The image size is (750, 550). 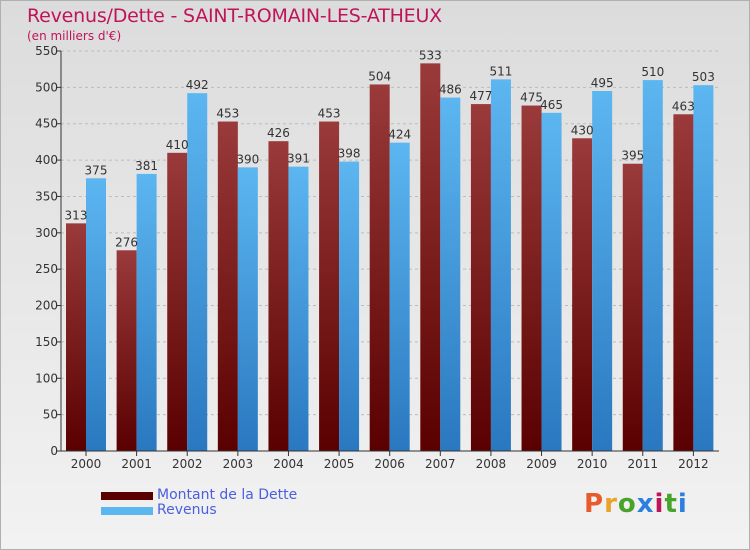 What do you see at coordinates (247, 159) in the screenshot?
I see `value-label-revenus-2003: 390` at bounding box center [247, 159].